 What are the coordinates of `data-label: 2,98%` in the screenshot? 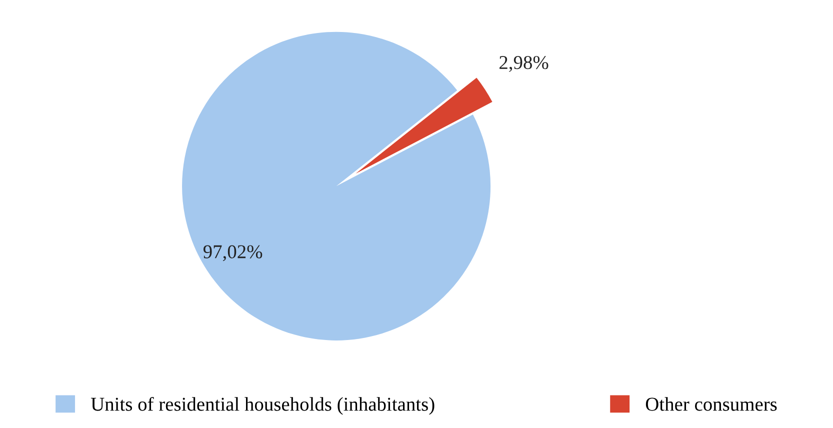 It's located at (524, 64).